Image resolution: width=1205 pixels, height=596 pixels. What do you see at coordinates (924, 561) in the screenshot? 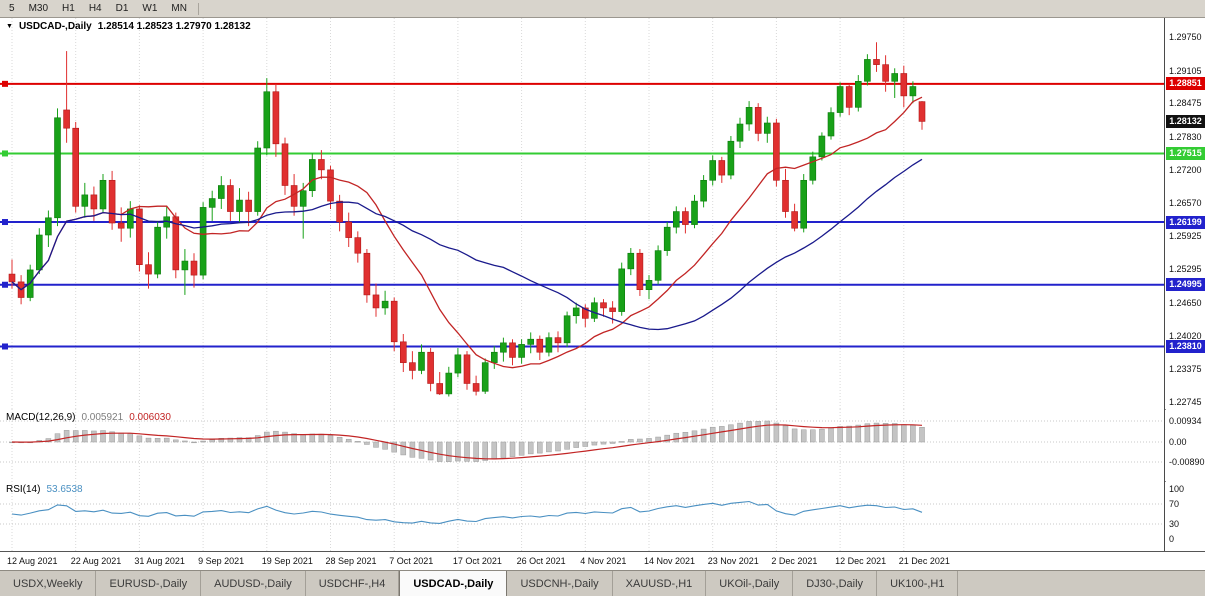
I see `date-label: 21 Dec 2021` at bounding box center [924, 561].